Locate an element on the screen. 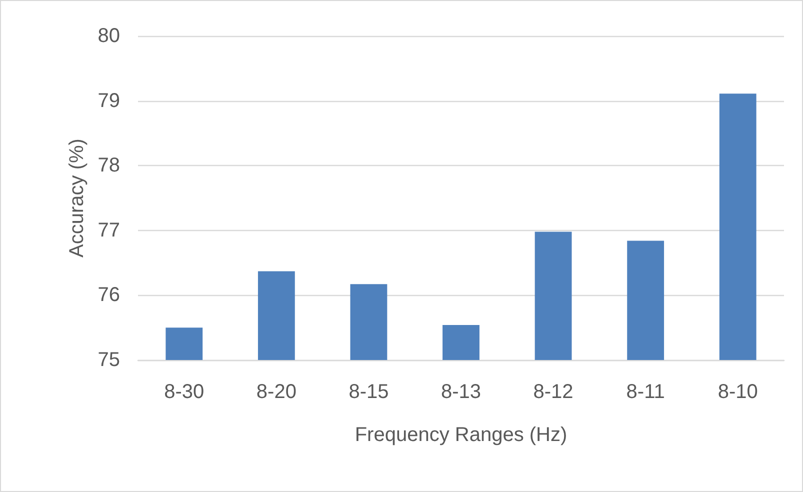 The image size is (803, 492). y-tick-label: 80 is located at coordinates (109, 36).